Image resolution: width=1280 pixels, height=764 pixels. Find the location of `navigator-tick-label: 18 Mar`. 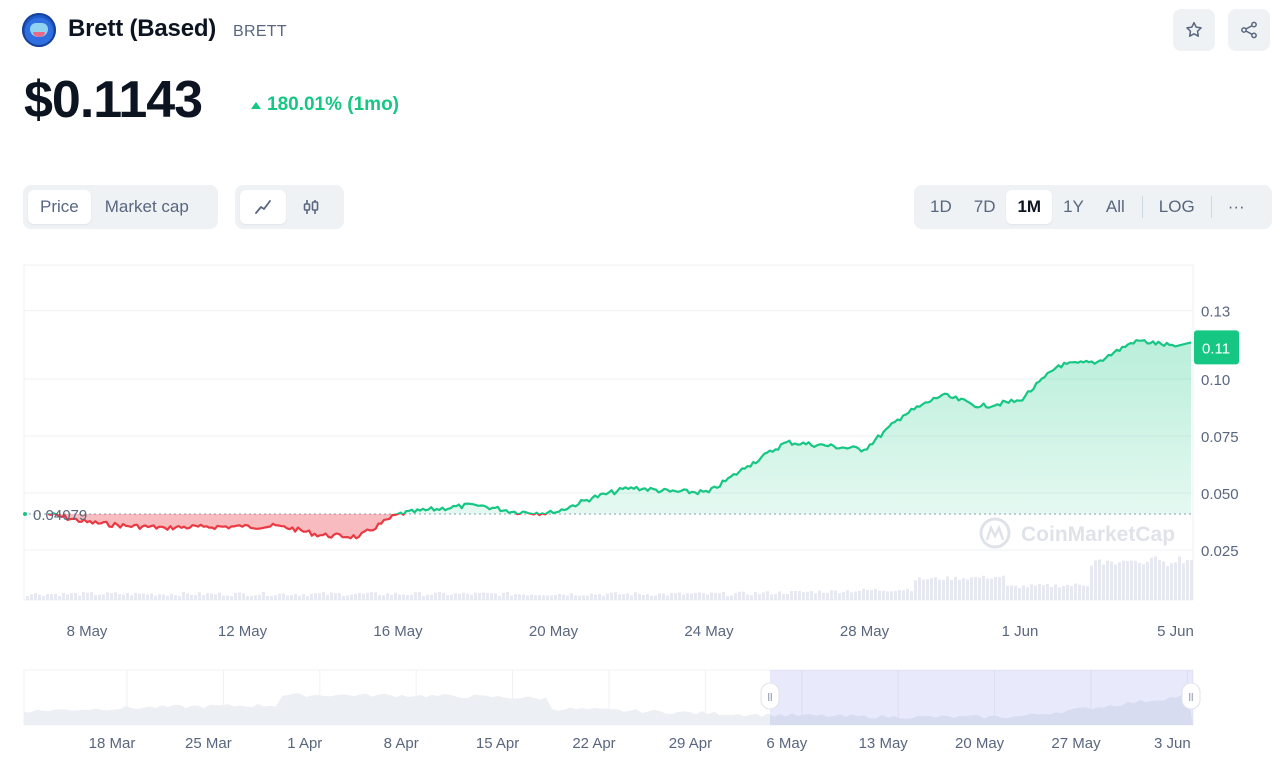

navigator-tick-label: 18 Mar is located at coordinates (112, 743).